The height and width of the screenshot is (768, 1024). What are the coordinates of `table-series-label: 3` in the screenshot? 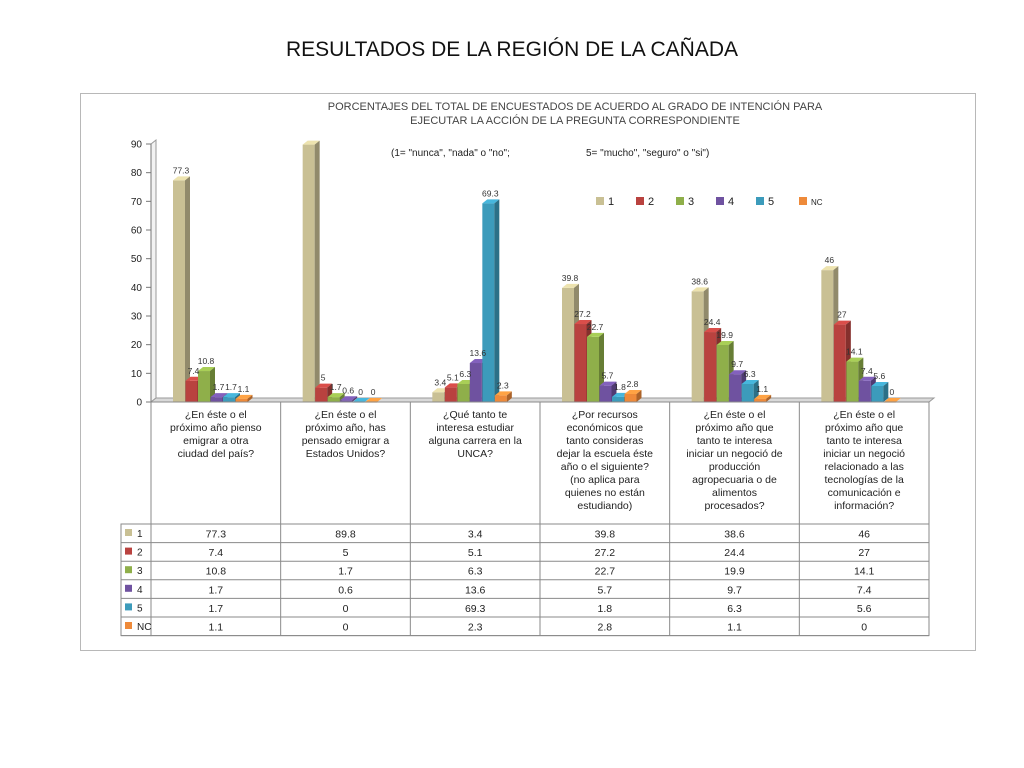 It's located at (140, 571).